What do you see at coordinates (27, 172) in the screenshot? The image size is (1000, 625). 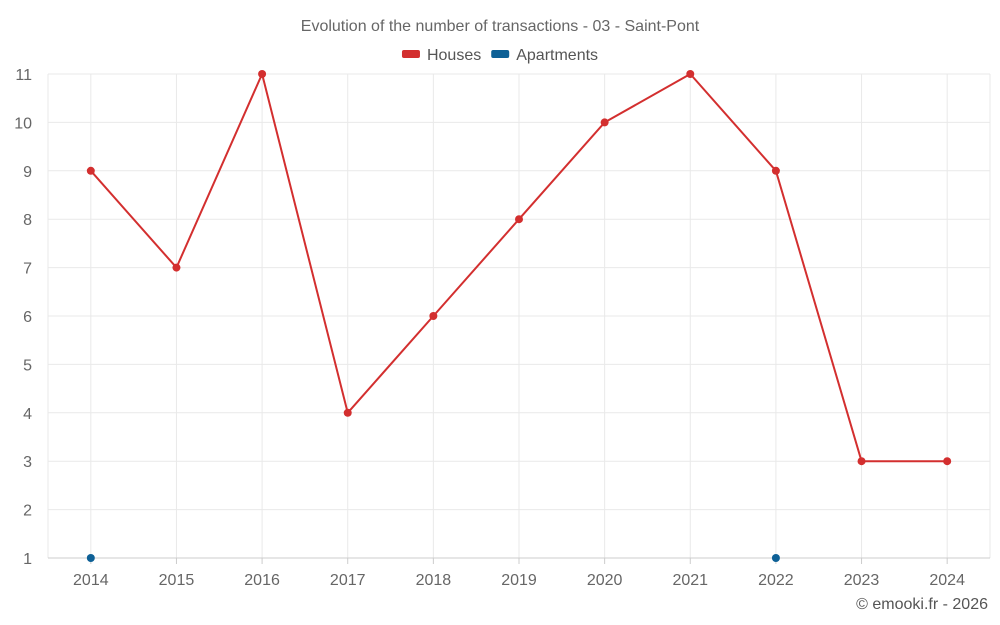 I see `y-tick-label: 9` at bounding box center [27, 172].